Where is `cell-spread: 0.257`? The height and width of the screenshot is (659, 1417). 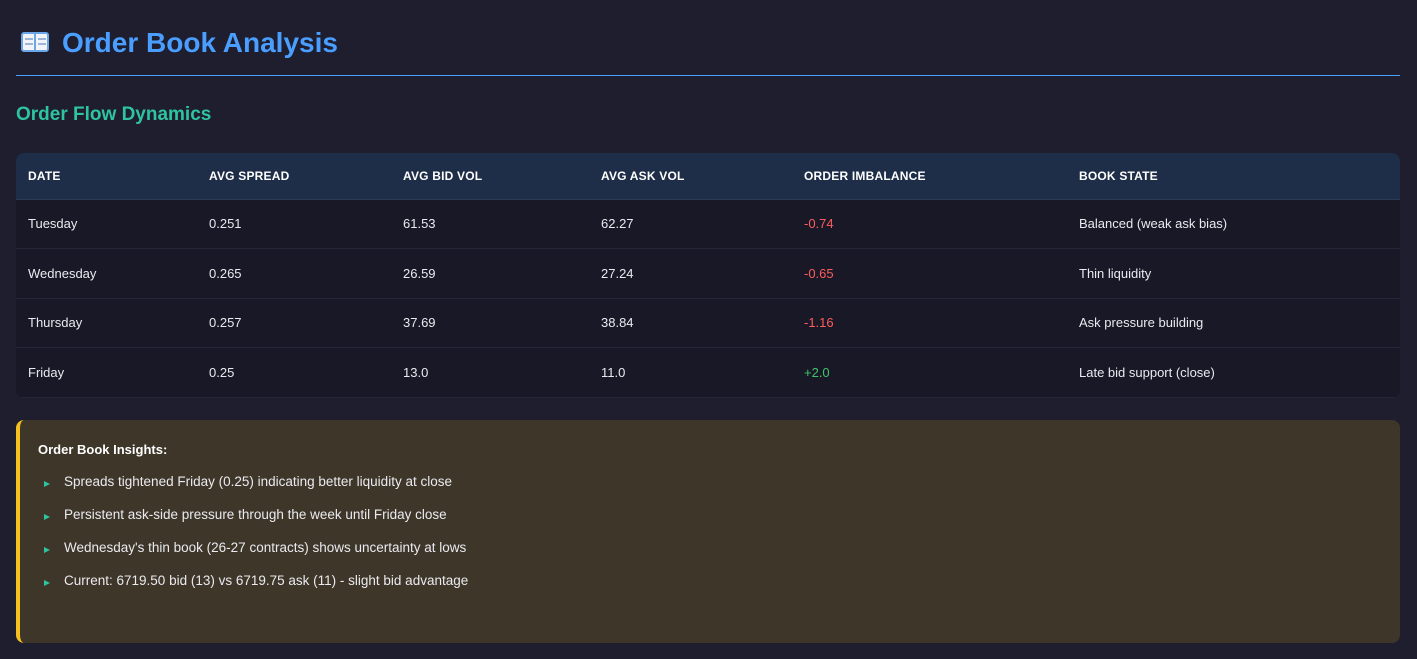 cell-spread: 0.257 is located at coordinates (294, 323).